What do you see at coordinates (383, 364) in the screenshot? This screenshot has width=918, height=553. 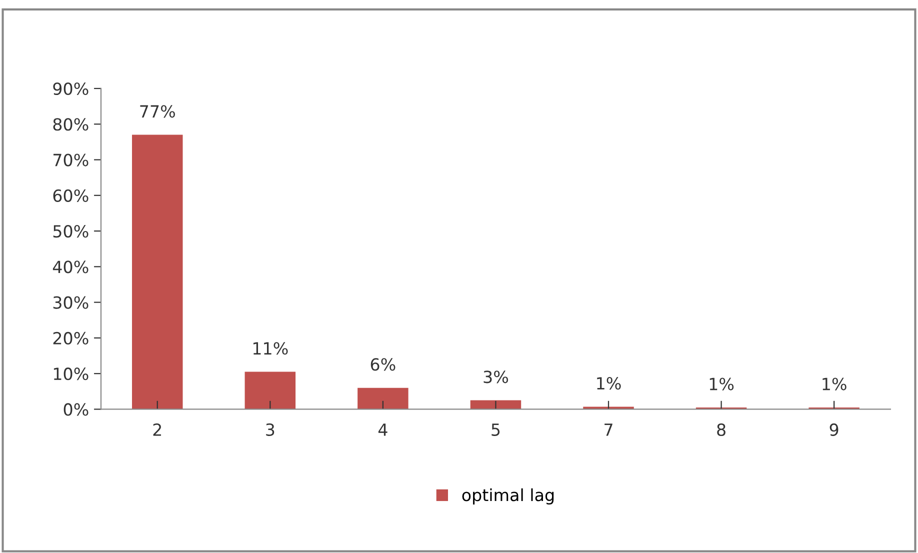 I see `data-label: 6%` at bounding box center [383, 364].